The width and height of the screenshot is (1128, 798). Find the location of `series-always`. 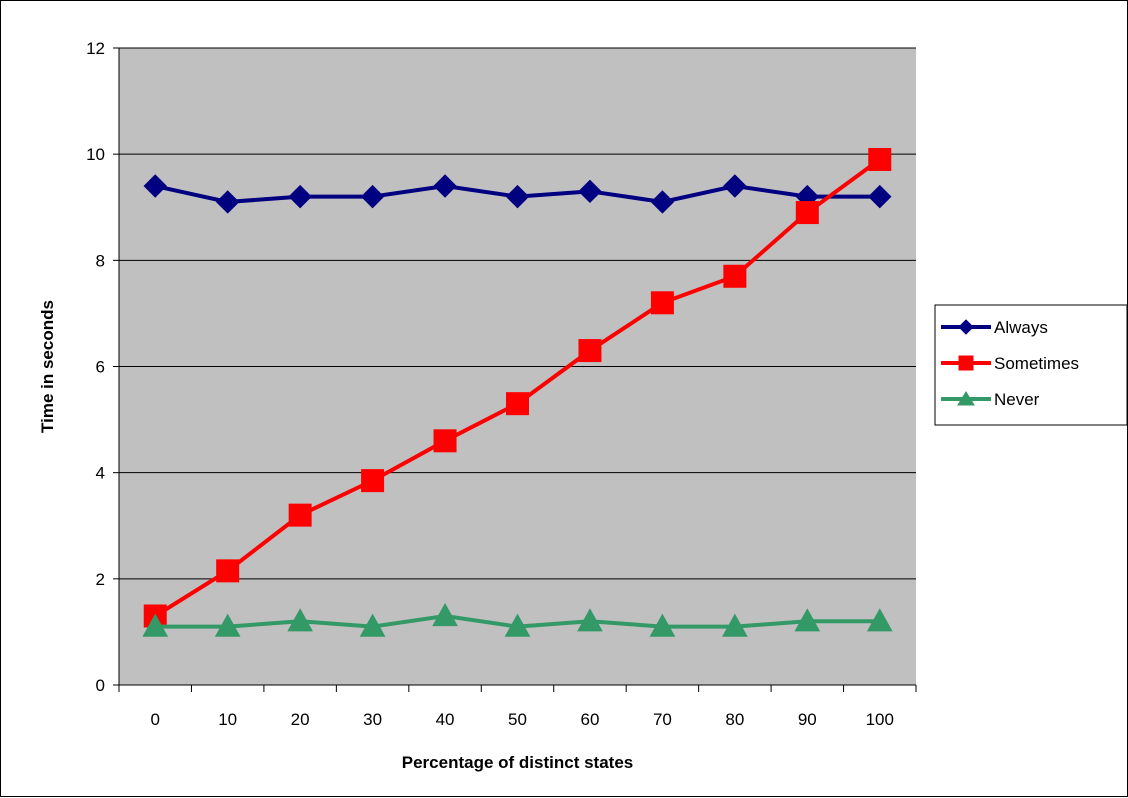

series-always is located at coordinates (517, 194).